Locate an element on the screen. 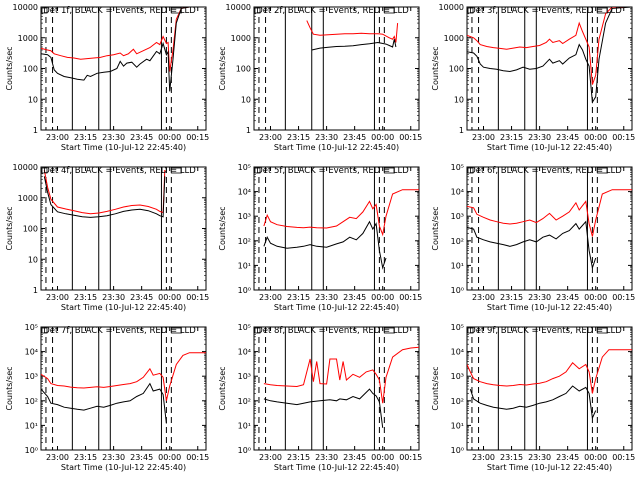 The height and width of the screenshot is (480, 640). panel-title: Det 2f, BLACK = Events, RED = LLD is located at coordinates (332, 11).